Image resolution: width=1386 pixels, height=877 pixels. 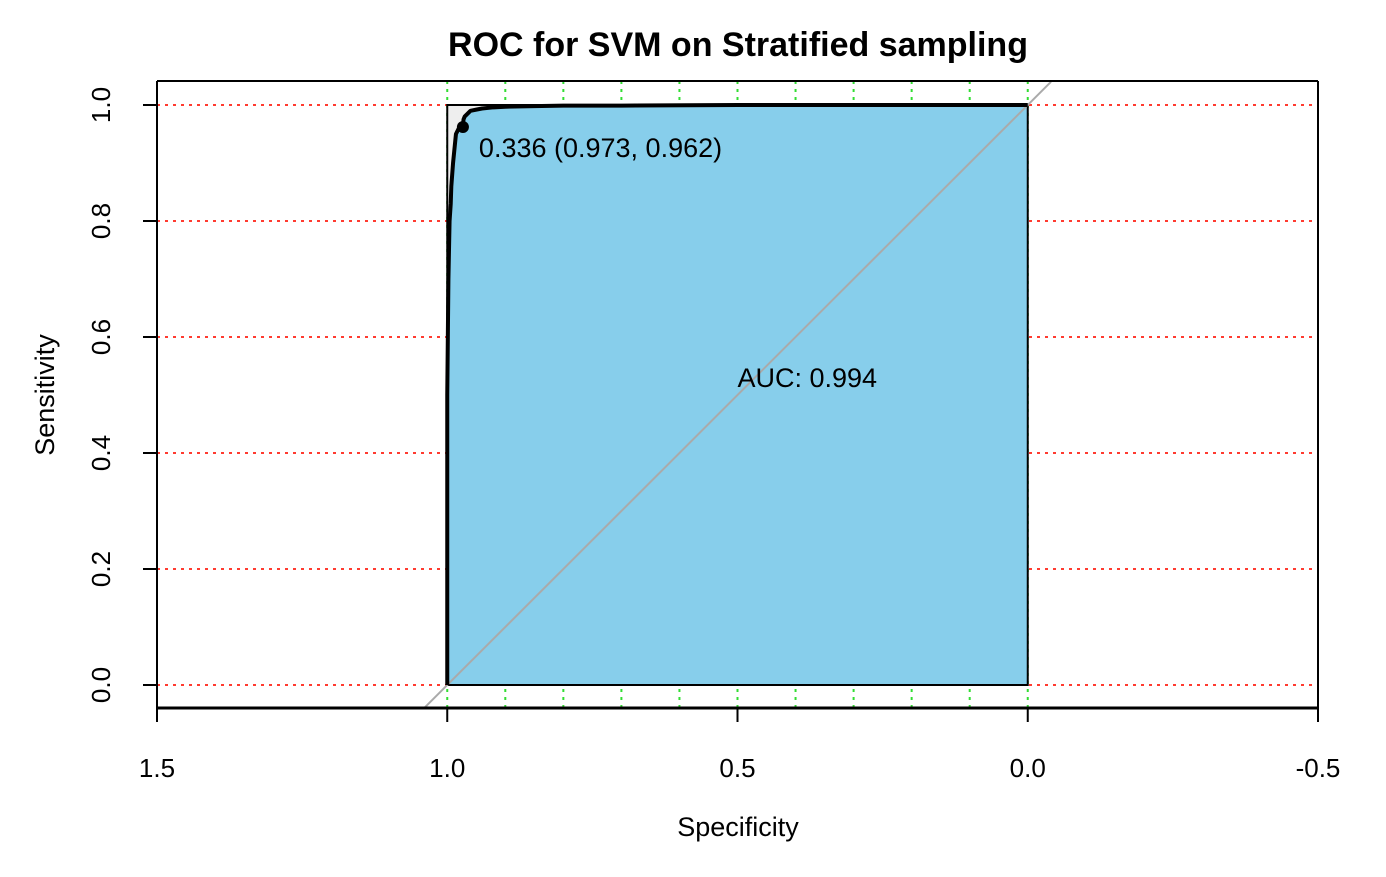 What do you see at coordinates (101, 105) in the screenshot?
I see `y-tick-label: 1.0` at bounding box center [101, 105].